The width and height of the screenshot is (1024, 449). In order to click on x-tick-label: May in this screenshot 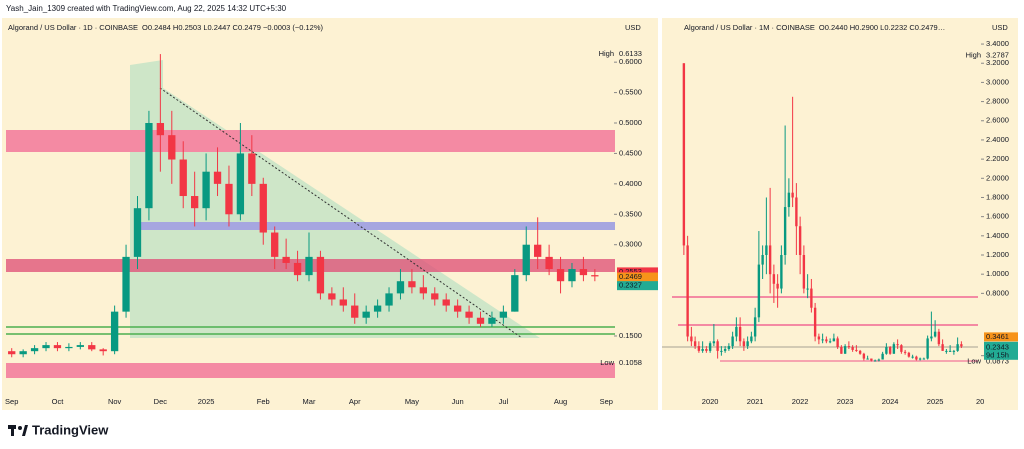, I will do `click(412, 401)`.